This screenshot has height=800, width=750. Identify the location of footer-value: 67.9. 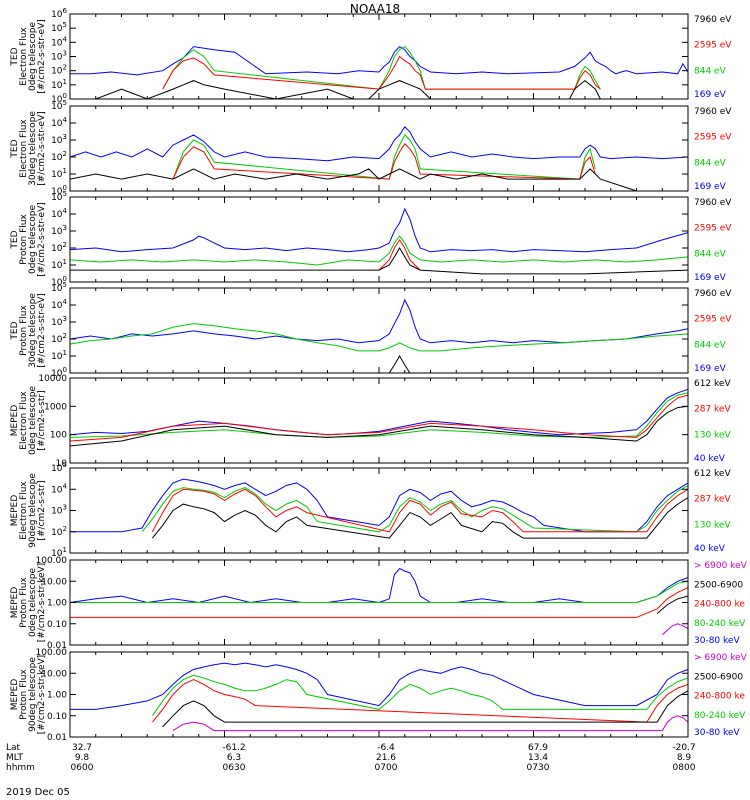
(538, 748).